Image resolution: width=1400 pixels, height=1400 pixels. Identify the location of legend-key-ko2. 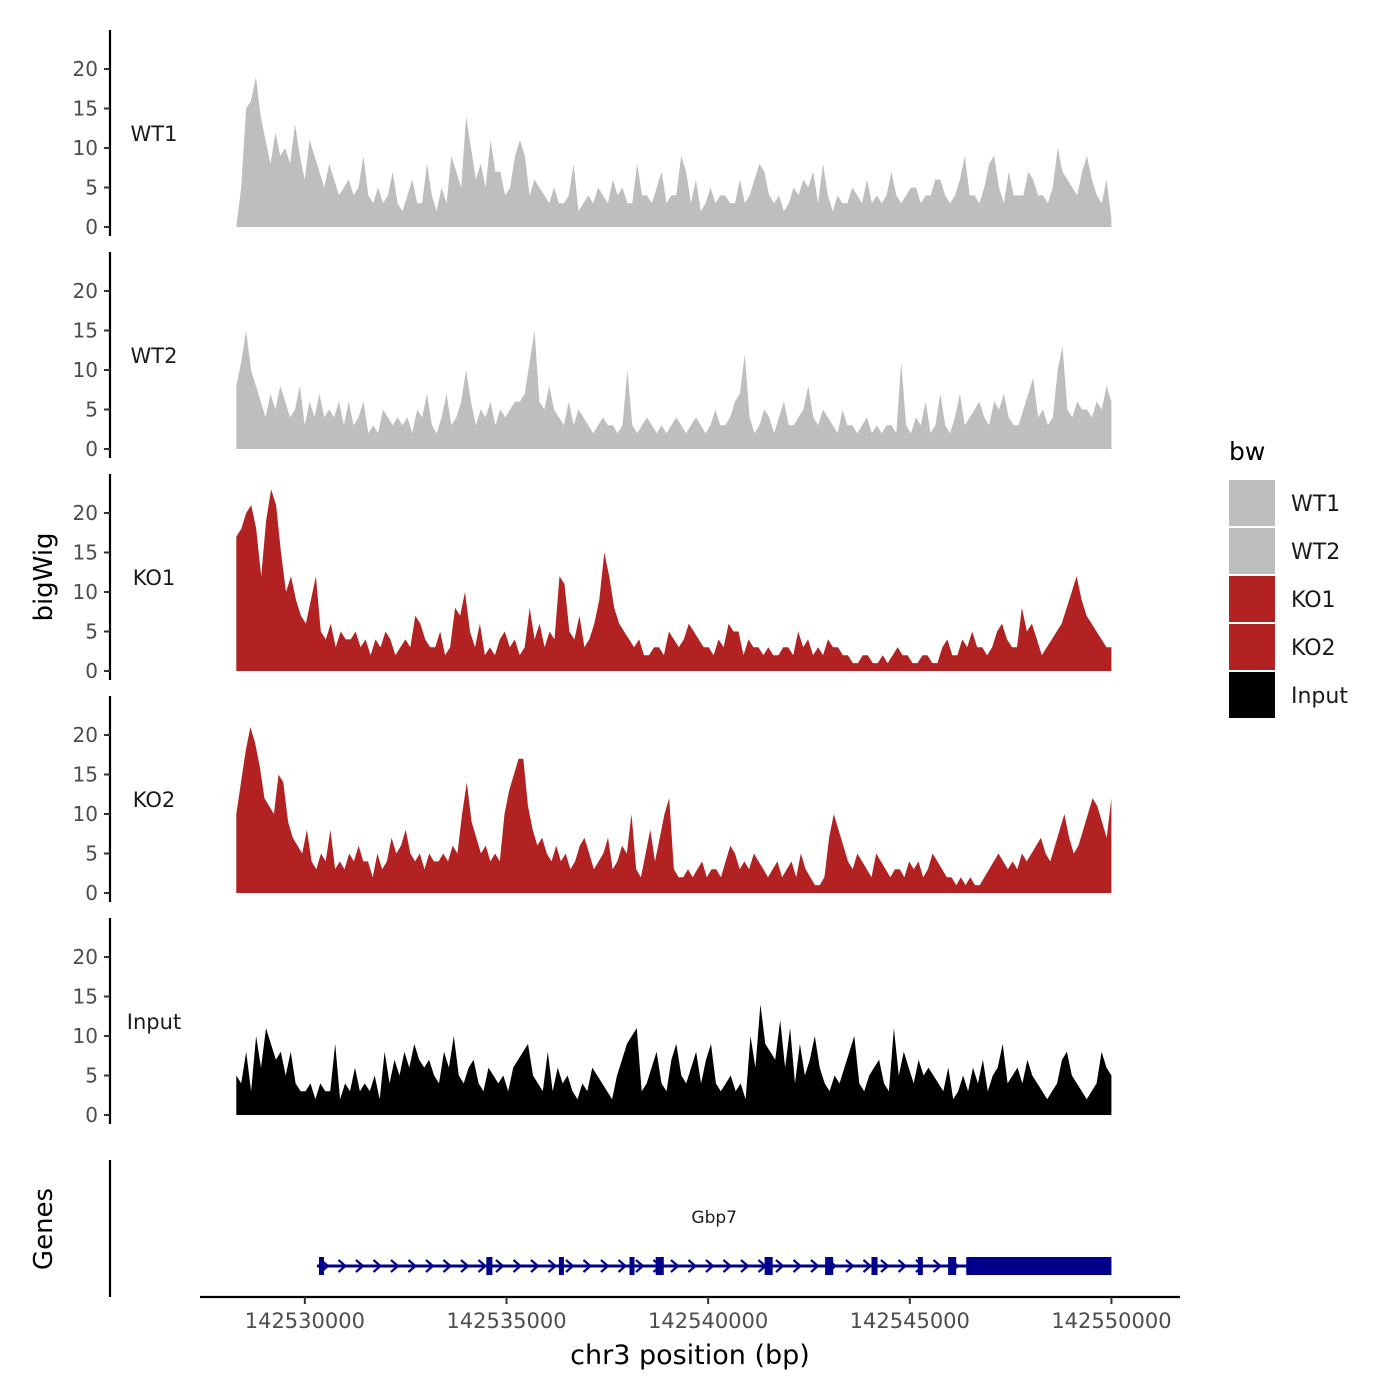
(1252, 647).